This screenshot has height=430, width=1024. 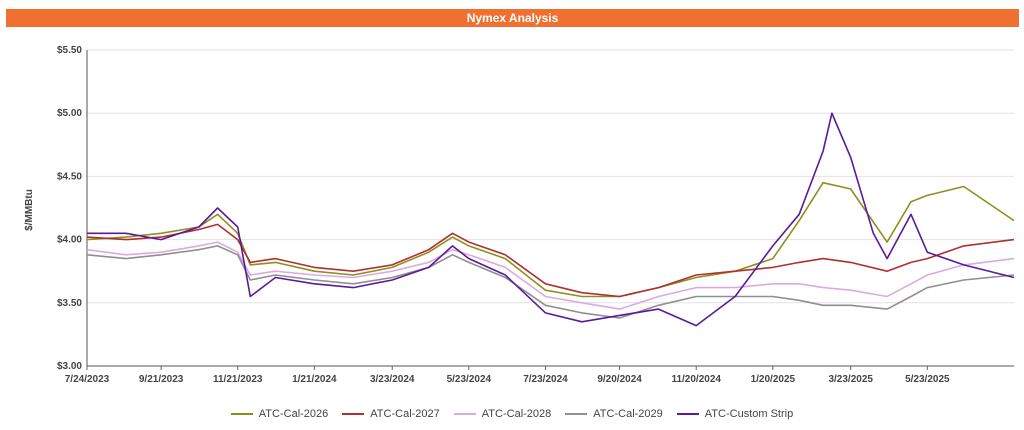 What do you see at coordinates (392, 379) in the screenshot?
I see `x-tick-label: 3/23/2024` at bounding box center [392, 379].